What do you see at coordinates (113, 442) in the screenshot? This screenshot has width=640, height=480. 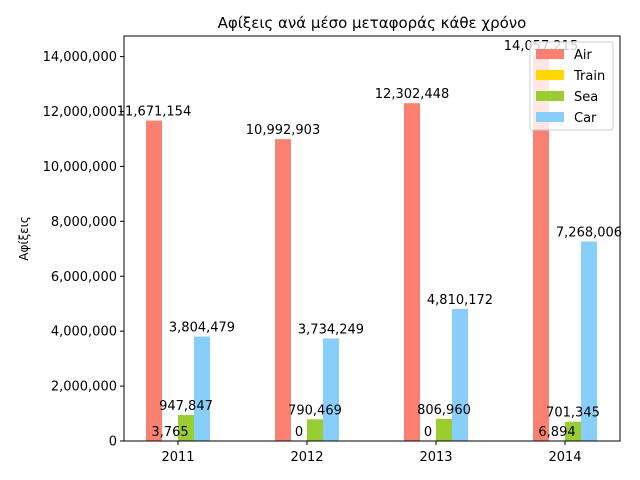 I see `y-tick-label: 0` at bounding box center [113, 442].